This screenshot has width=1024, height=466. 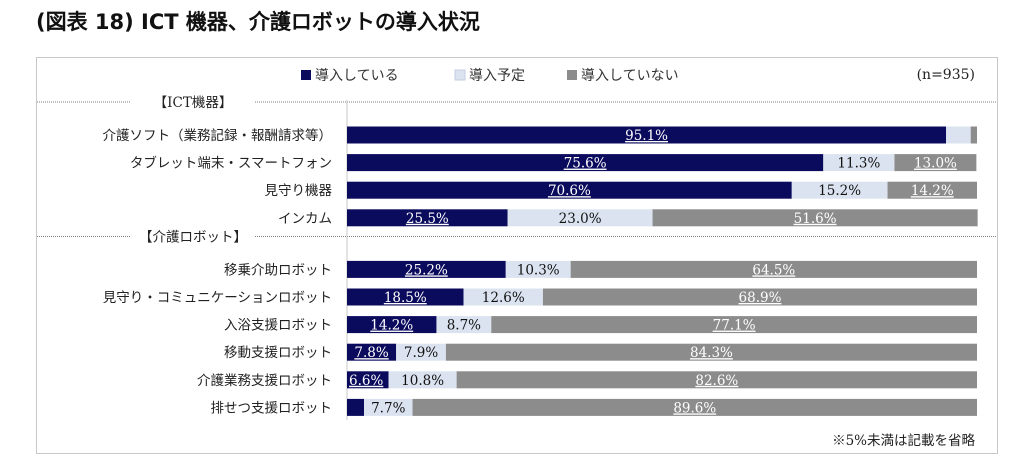 What do you see at coordinates (356, 407) in the screenshot?
I see `bar-g2-r6-s1` at bounding box center [356, 407].